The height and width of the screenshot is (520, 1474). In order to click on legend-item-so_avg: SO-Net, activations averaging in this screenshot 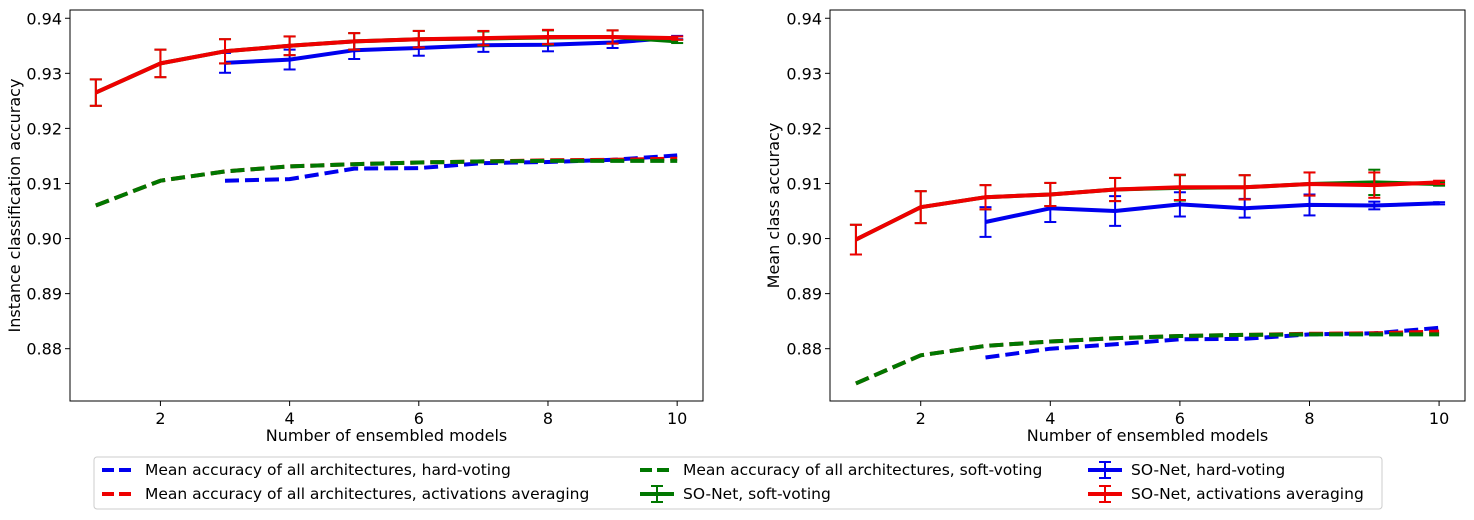, I will do `click(1226, 494)`.